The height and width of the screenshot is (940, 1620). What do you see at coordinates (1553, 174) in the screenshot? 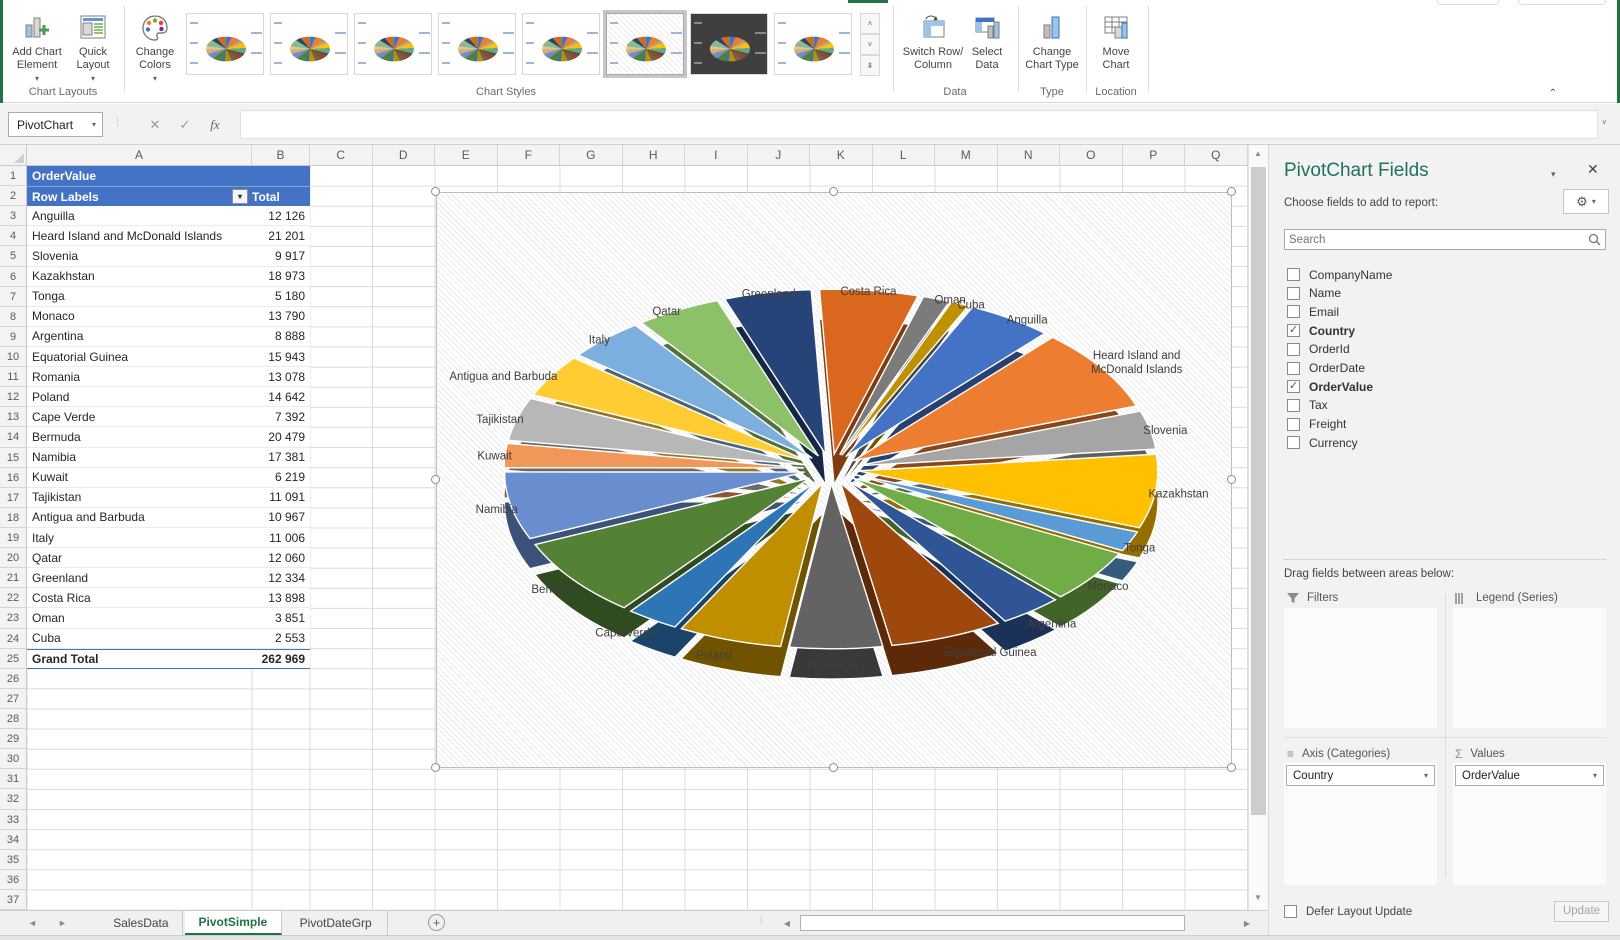
I see `pane-options-button: ▾` at bounding box center [1553, 174].